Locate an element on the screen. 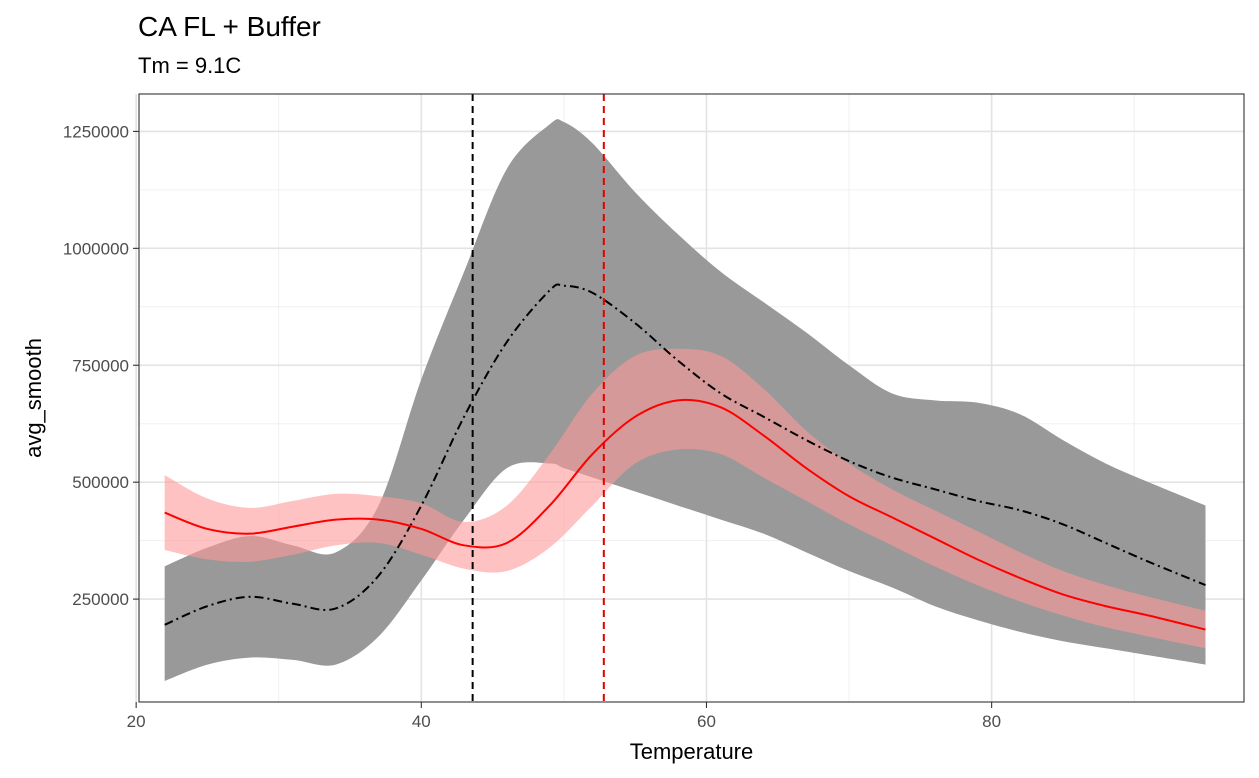 Image resolution: width=1259 pixels, height=778 pixels. reference-lines is located at coordinates (538, 398).